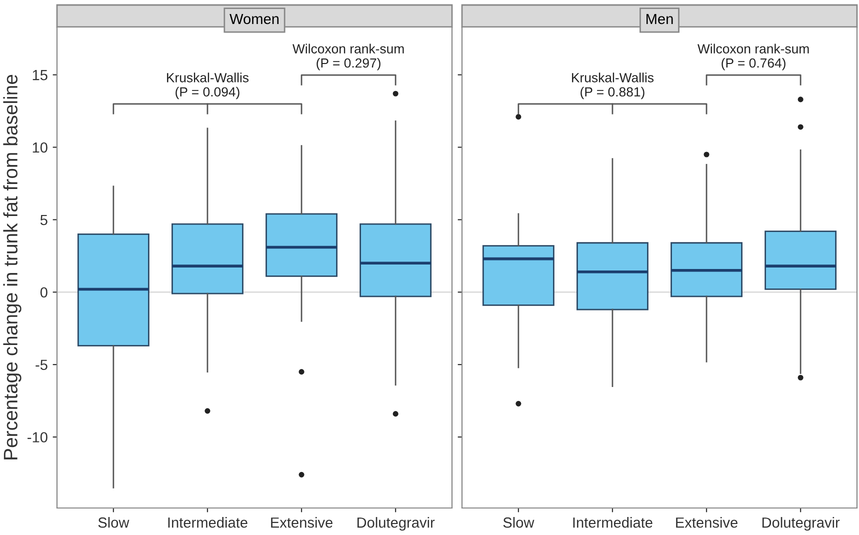 This screenshot has height=535, width=859. I want to click on y-tick-label: -5, so click(42, 365).